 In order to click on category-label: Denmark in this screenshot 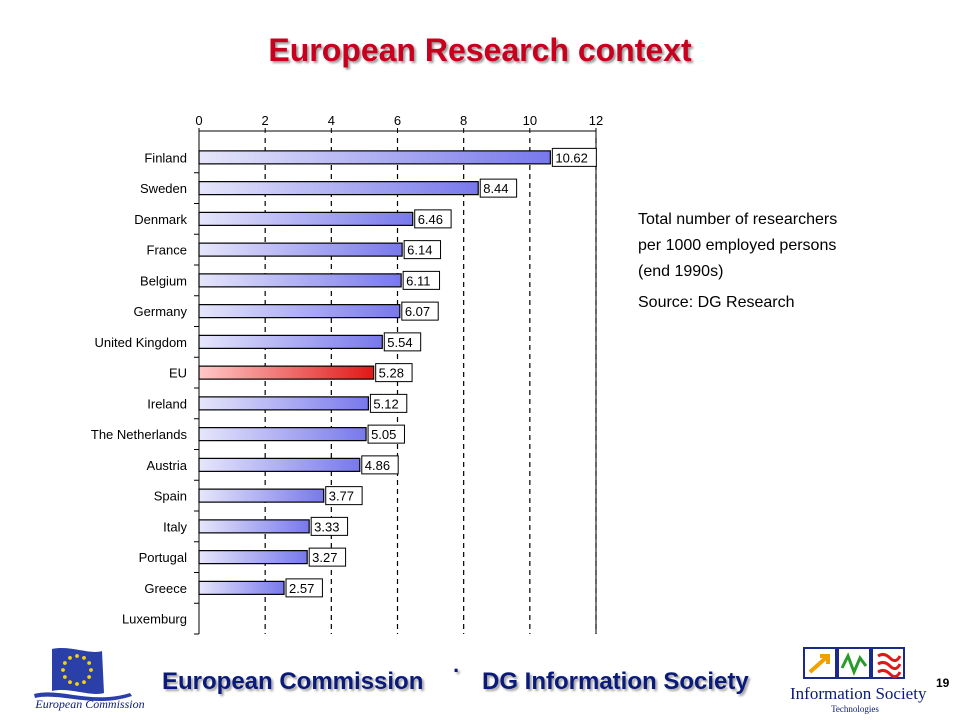, I will do `click(160, 219)`.